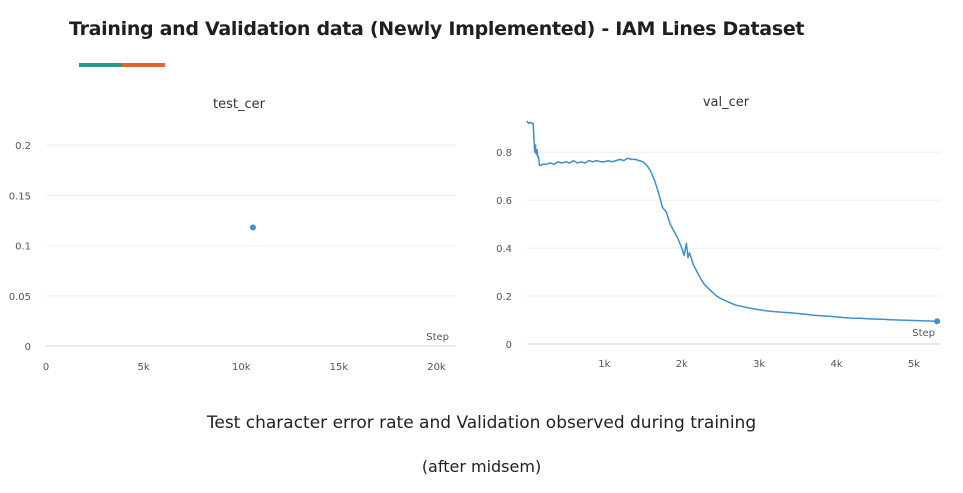 The height and width of the screenshot is (493, 963). I want to click on y-tick-label: 0.1, so click(23, 247).